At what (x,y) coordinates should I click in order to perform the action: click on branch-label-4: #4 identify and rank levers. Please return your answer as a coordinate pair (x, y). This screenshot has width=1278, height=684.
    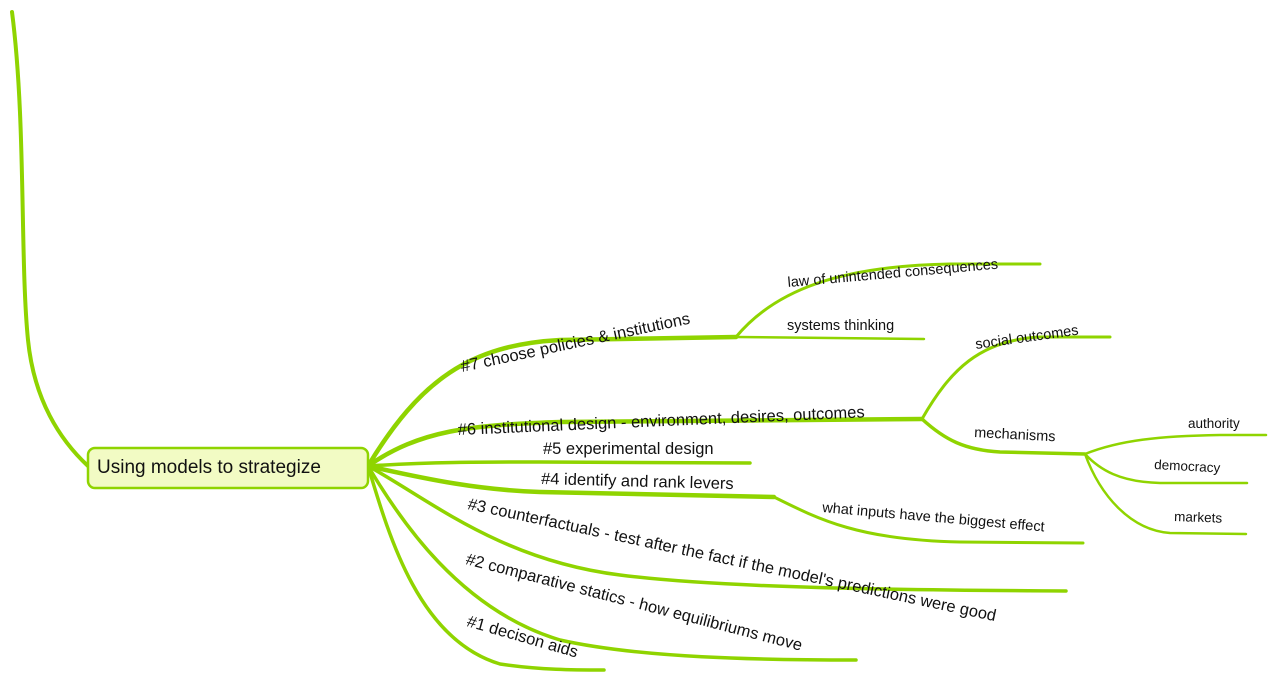
    Looking at the image, I should click on (637, 481).